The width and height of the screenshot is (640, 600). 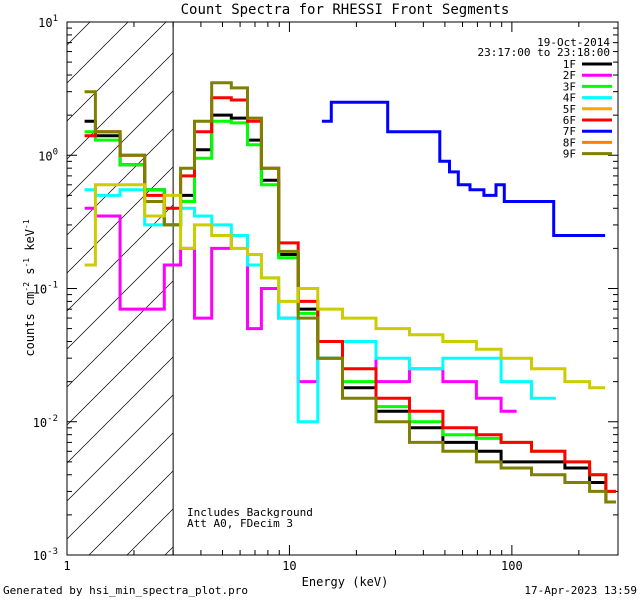 What do you see at coordinates (289, 566) in the screenshot?
I see `x-tick-label: 10` at bounding box center [289, 566].